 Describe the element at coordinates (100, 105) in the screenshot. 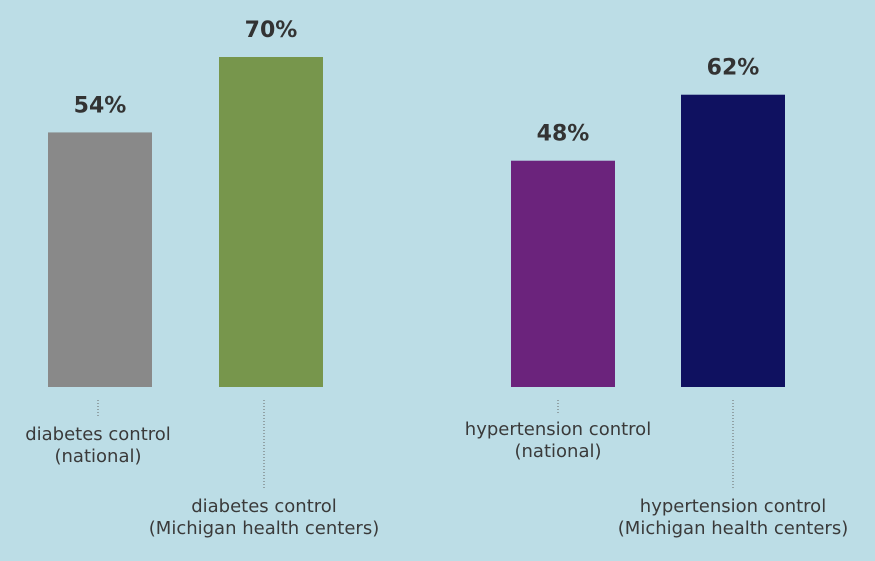

I see `value-label-0: 54%` at that location.